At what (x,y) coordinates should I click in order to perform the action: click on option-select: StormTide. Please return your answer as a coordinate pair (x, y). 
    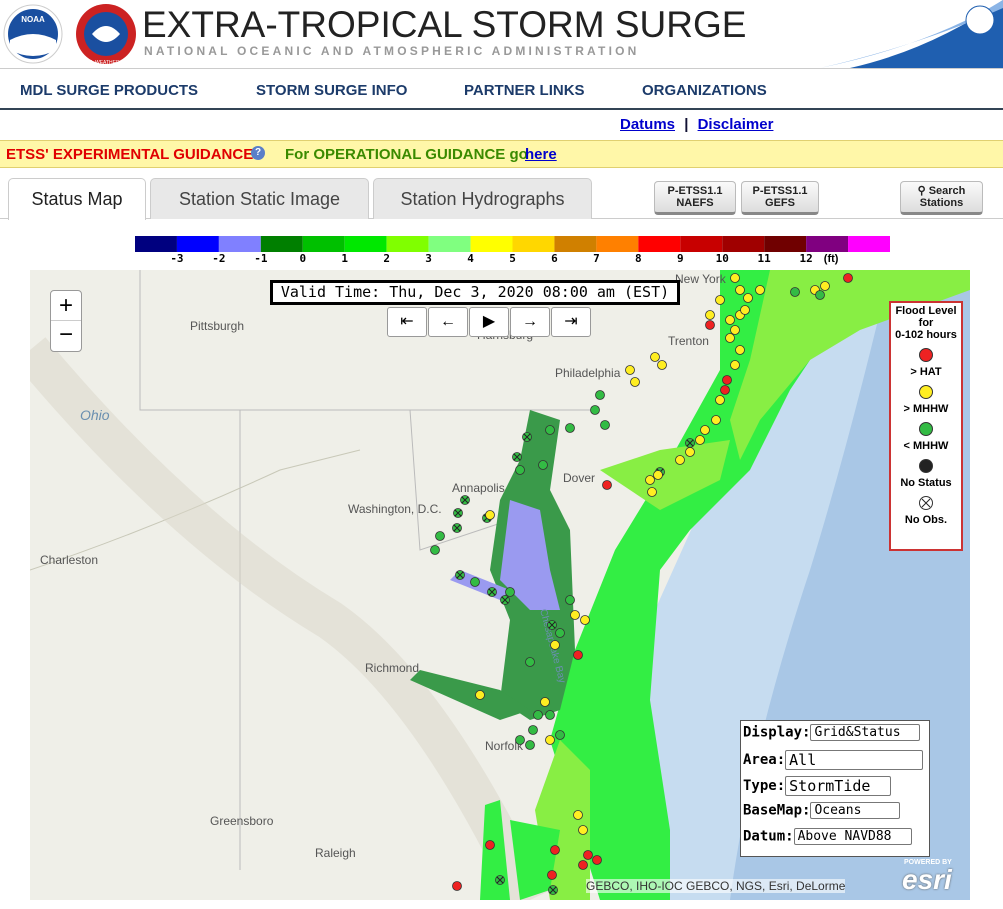
    Looking at the image, I should click on (838, 786).